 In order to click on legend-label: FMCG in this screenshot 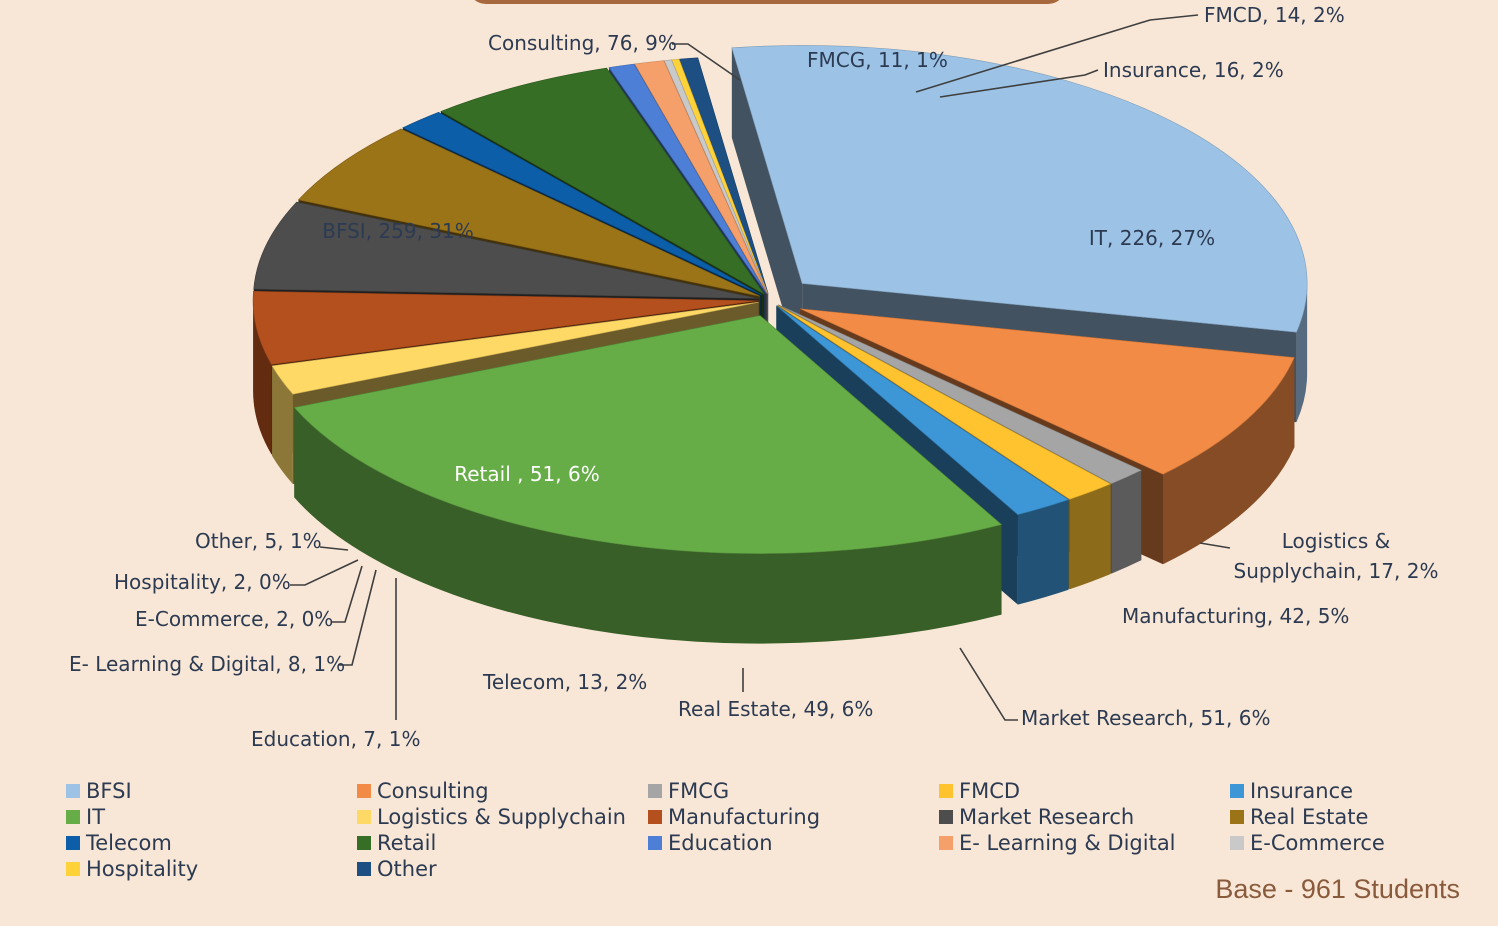, I will do `click(699, 791)`.